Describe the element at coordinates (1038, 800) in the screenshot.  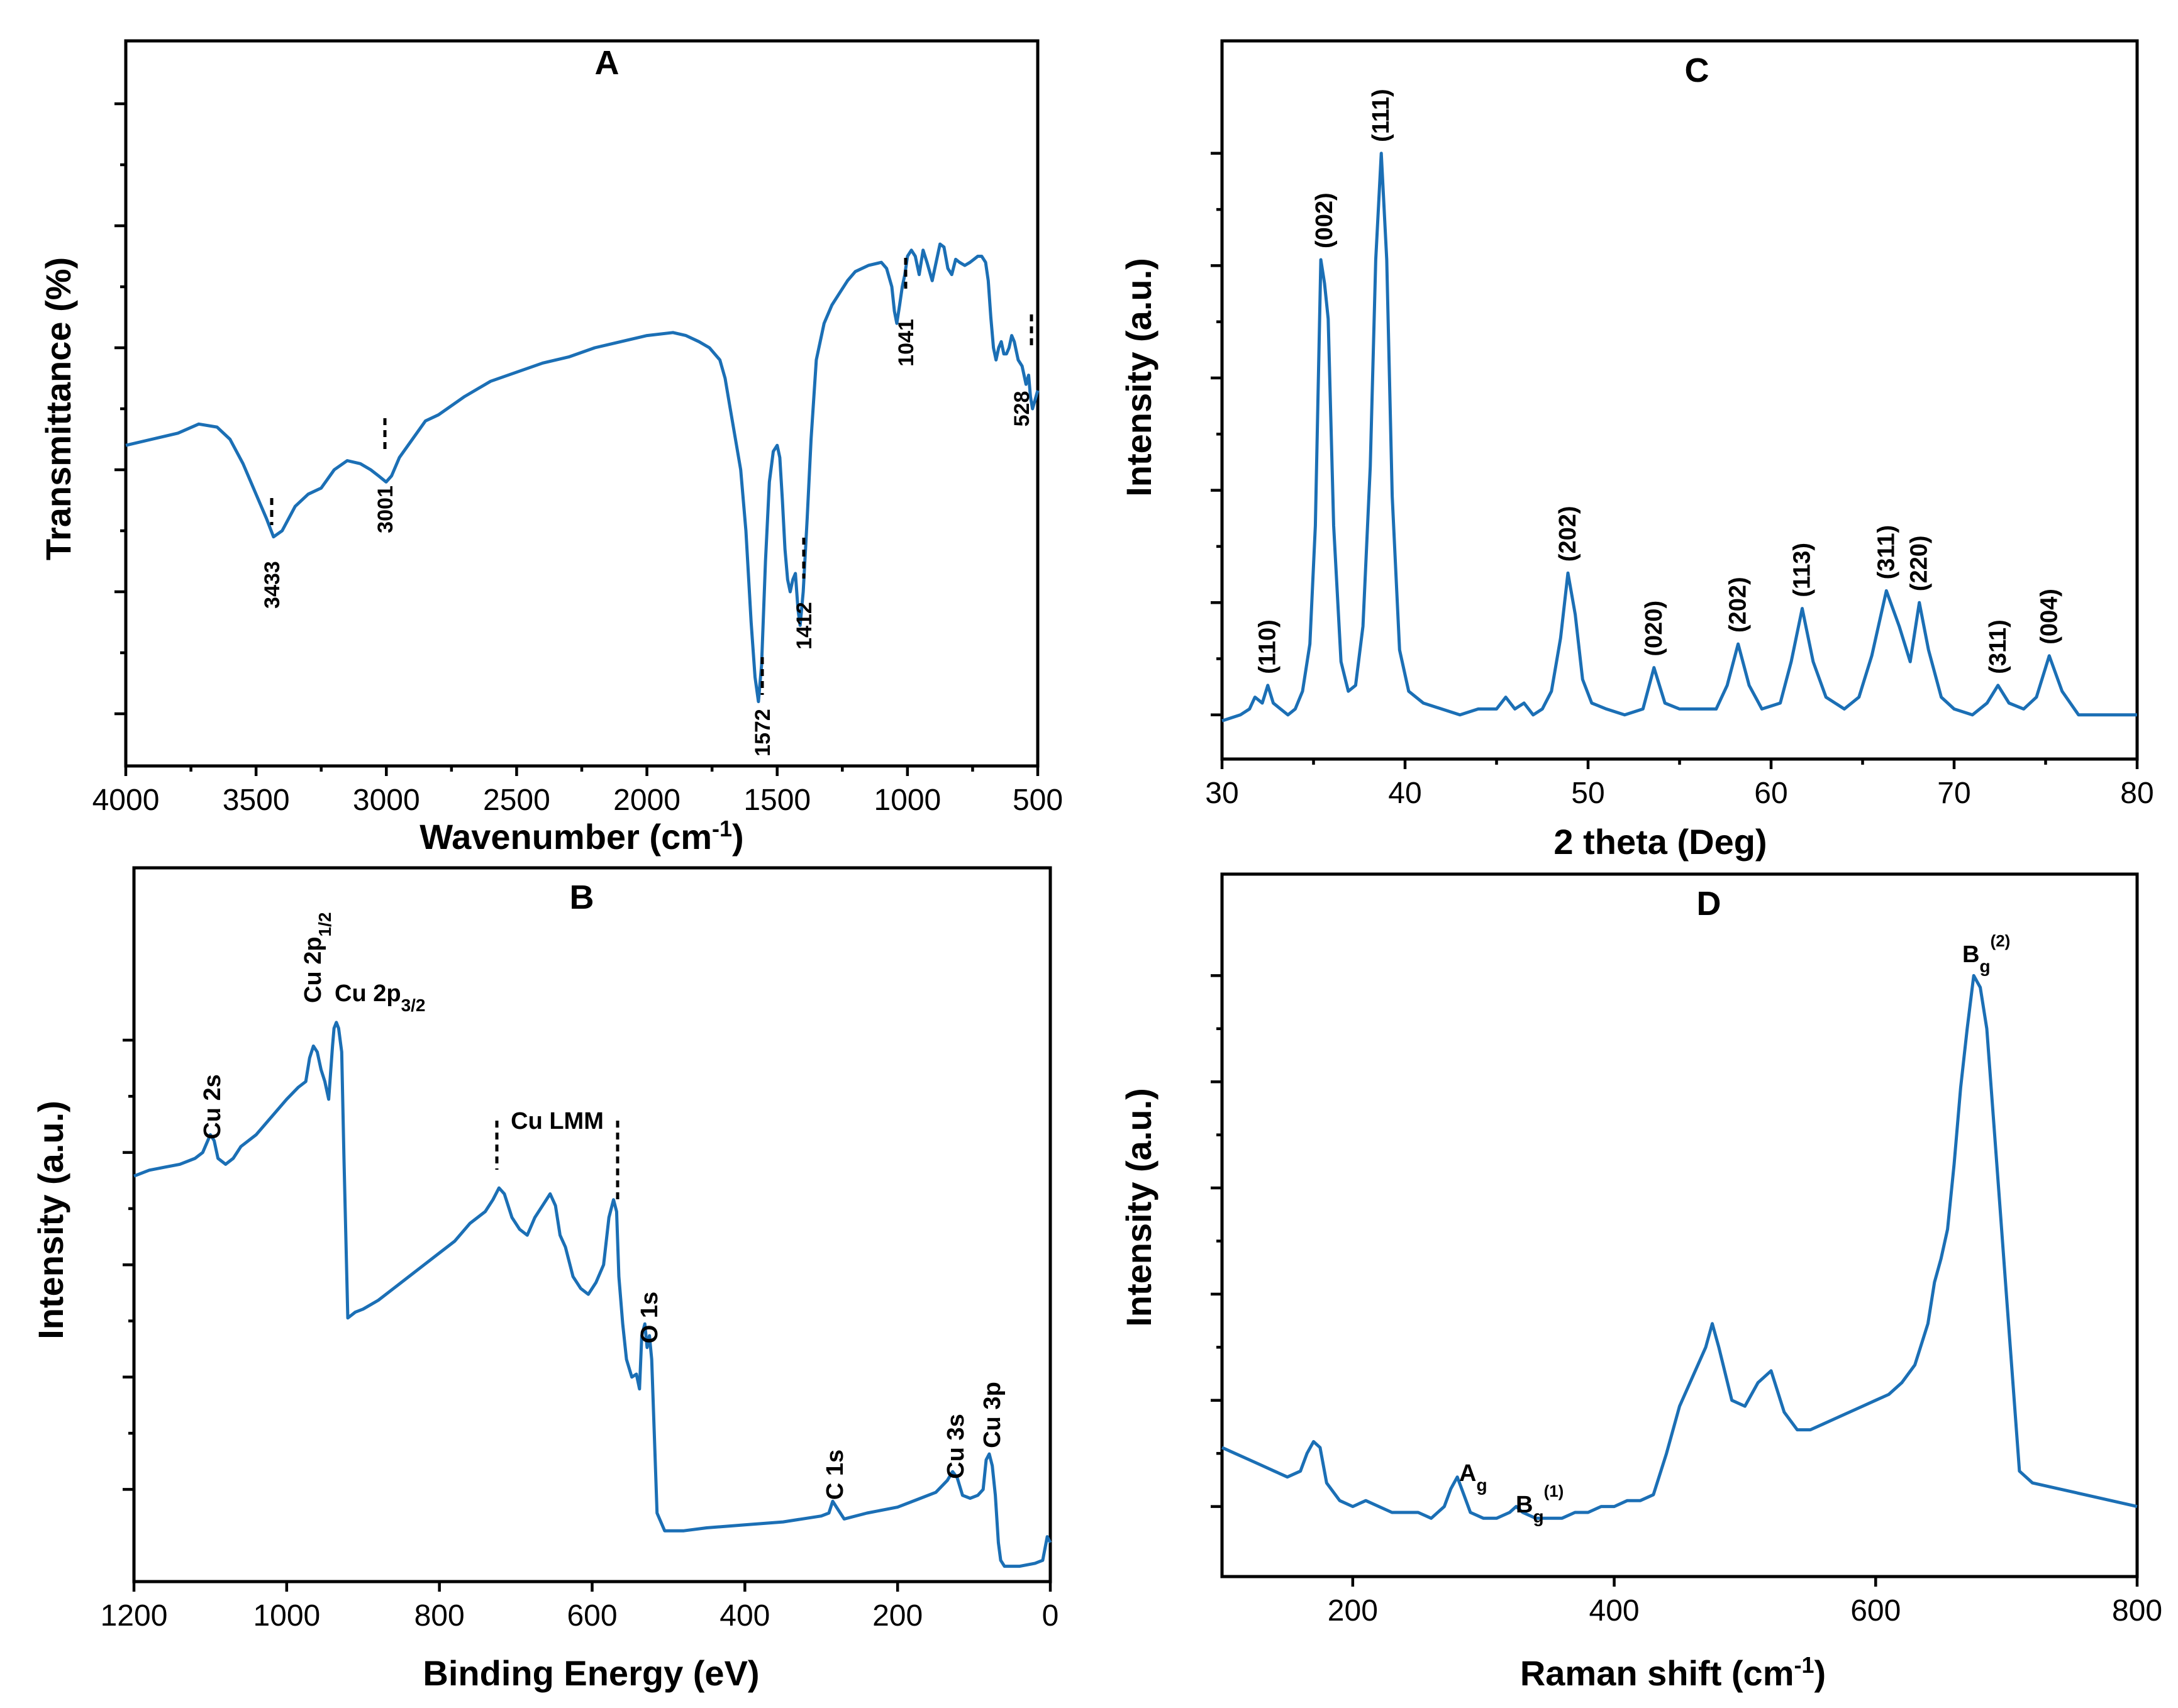
I see `panel-a-x-tick-label: 500` at that location.